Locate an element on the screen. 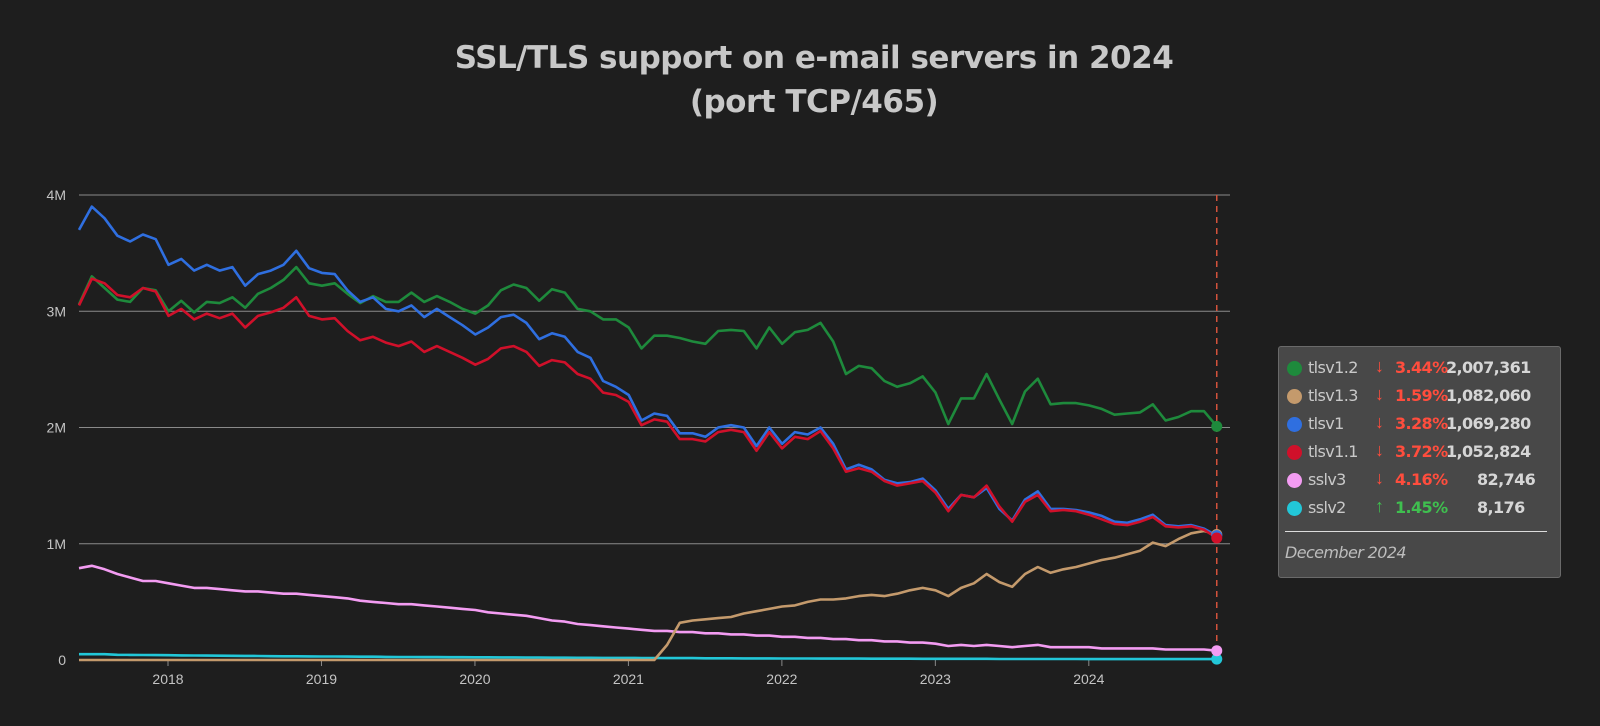  x-tick-label: 2022 is located at coordinates (781, 679).